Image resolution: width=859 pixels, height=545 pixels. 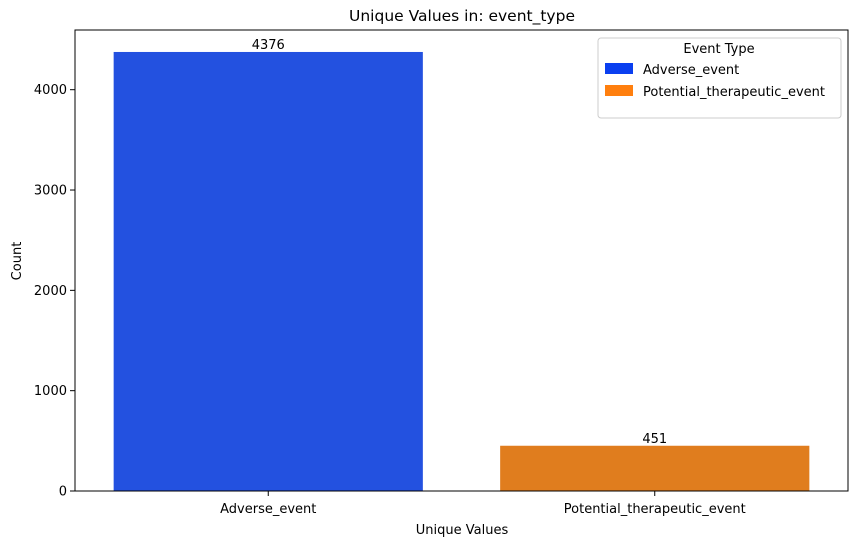 I want to click on legend-label-potential-therapeutic-event: Potential_therapeutic_event, so click(x=734, y=92).